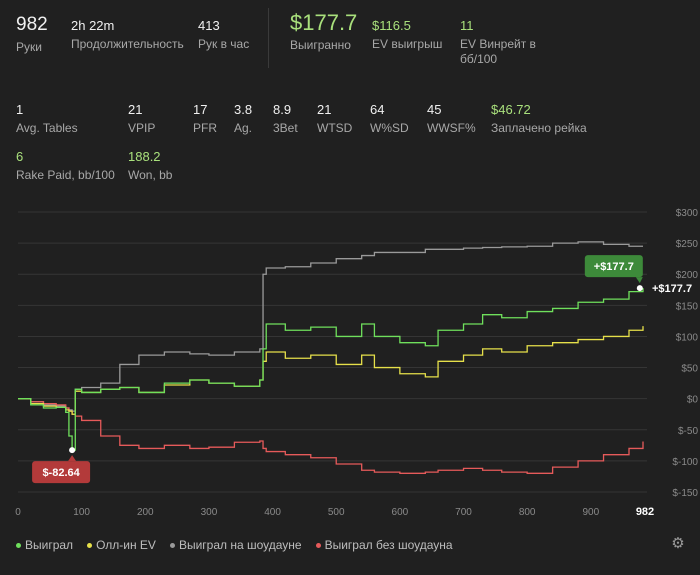  What do you see at coordinates (282, 109) in the screenshot?
I see `stat-value: 8.9` at bounding box center [282, 109].